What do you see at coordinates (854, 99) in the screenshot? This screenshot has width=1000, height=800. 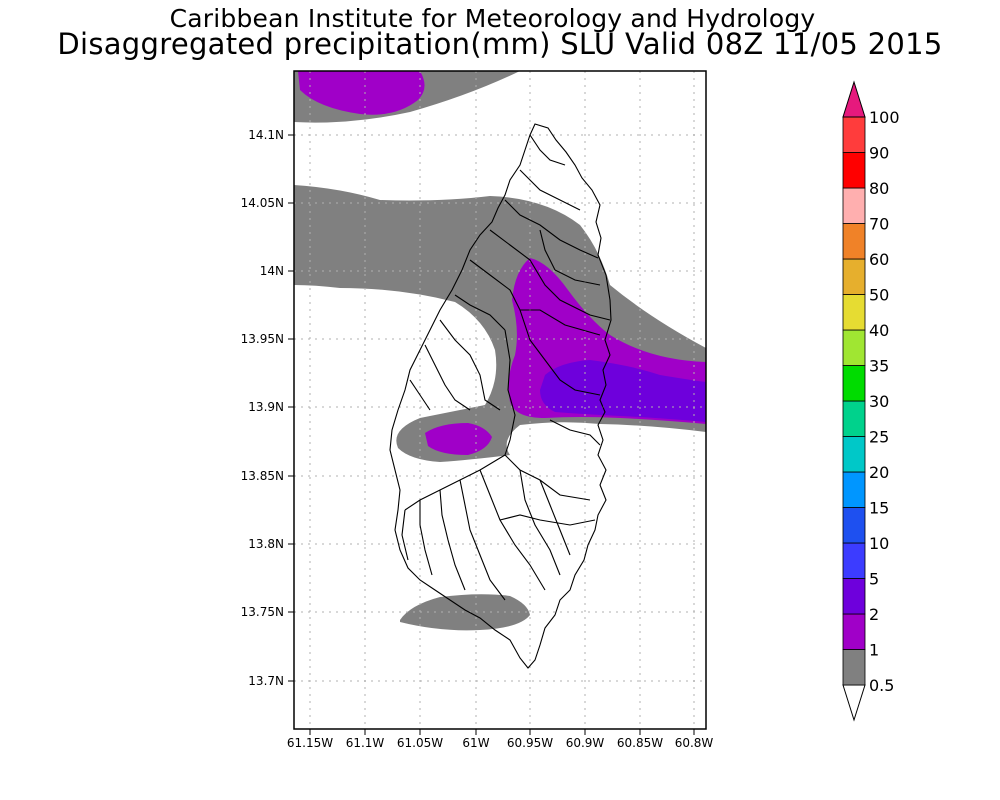 I see `colorbar-upper-triangle` at bounding box center [854, 99].